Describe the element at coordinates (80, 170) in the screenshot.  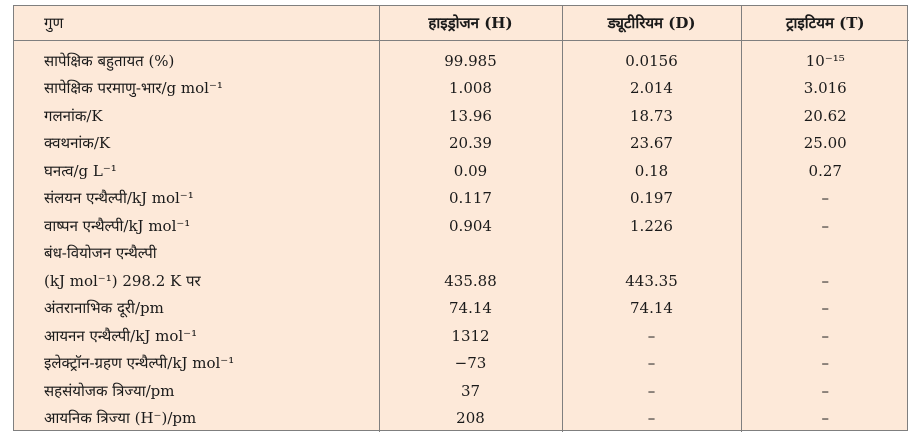
I see `property-cell: घनत्व/g L⁻¹` at that location.